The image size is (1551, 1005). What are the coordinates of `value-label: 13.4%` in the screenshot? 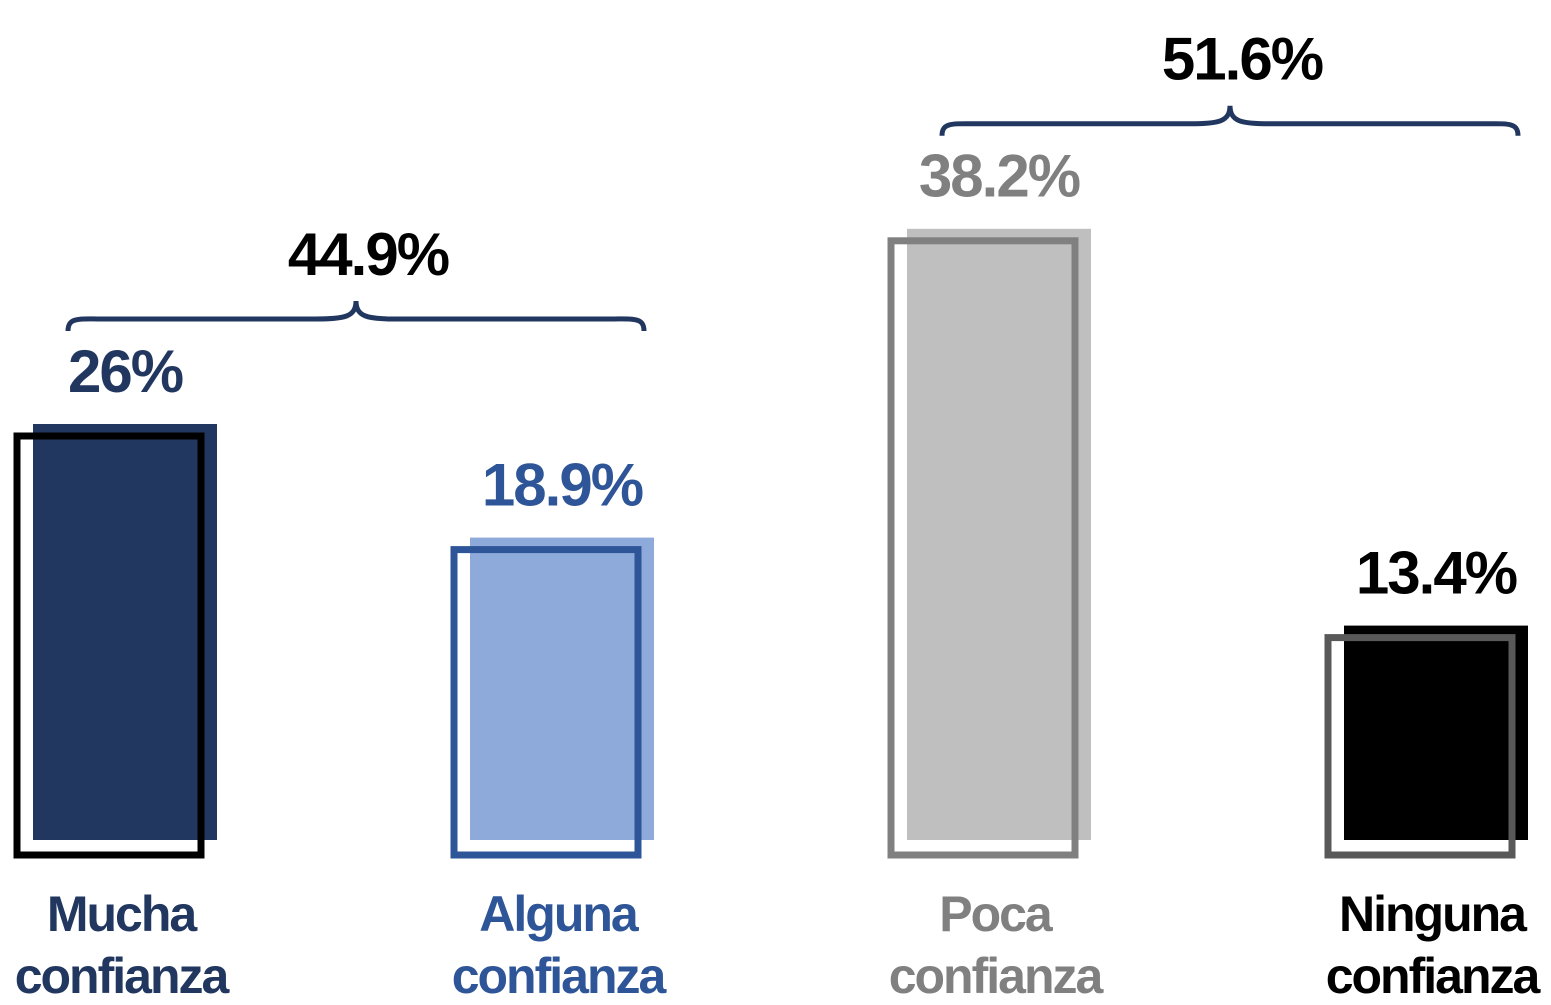 It's located at (1436, 572).